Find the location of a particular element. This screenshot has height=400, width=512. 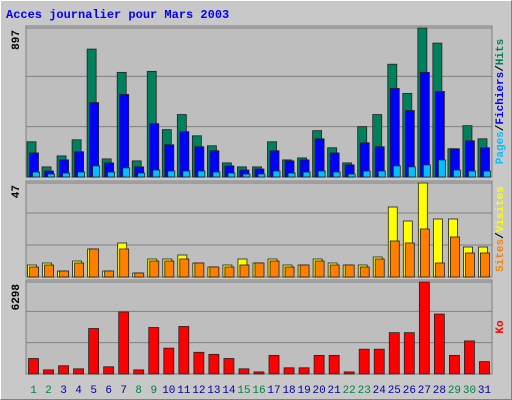

x-tick-label: 23 is located at coordinates (364, 391).